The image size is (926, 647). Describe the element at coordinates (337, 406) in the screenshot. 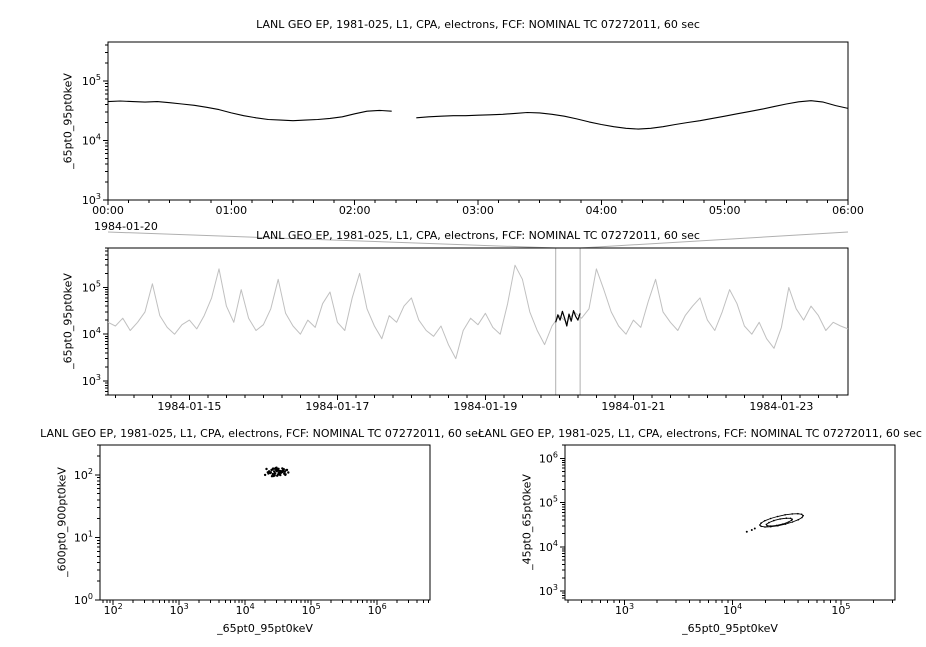

I see `x-tick-label: 1984-01-17` at that location.